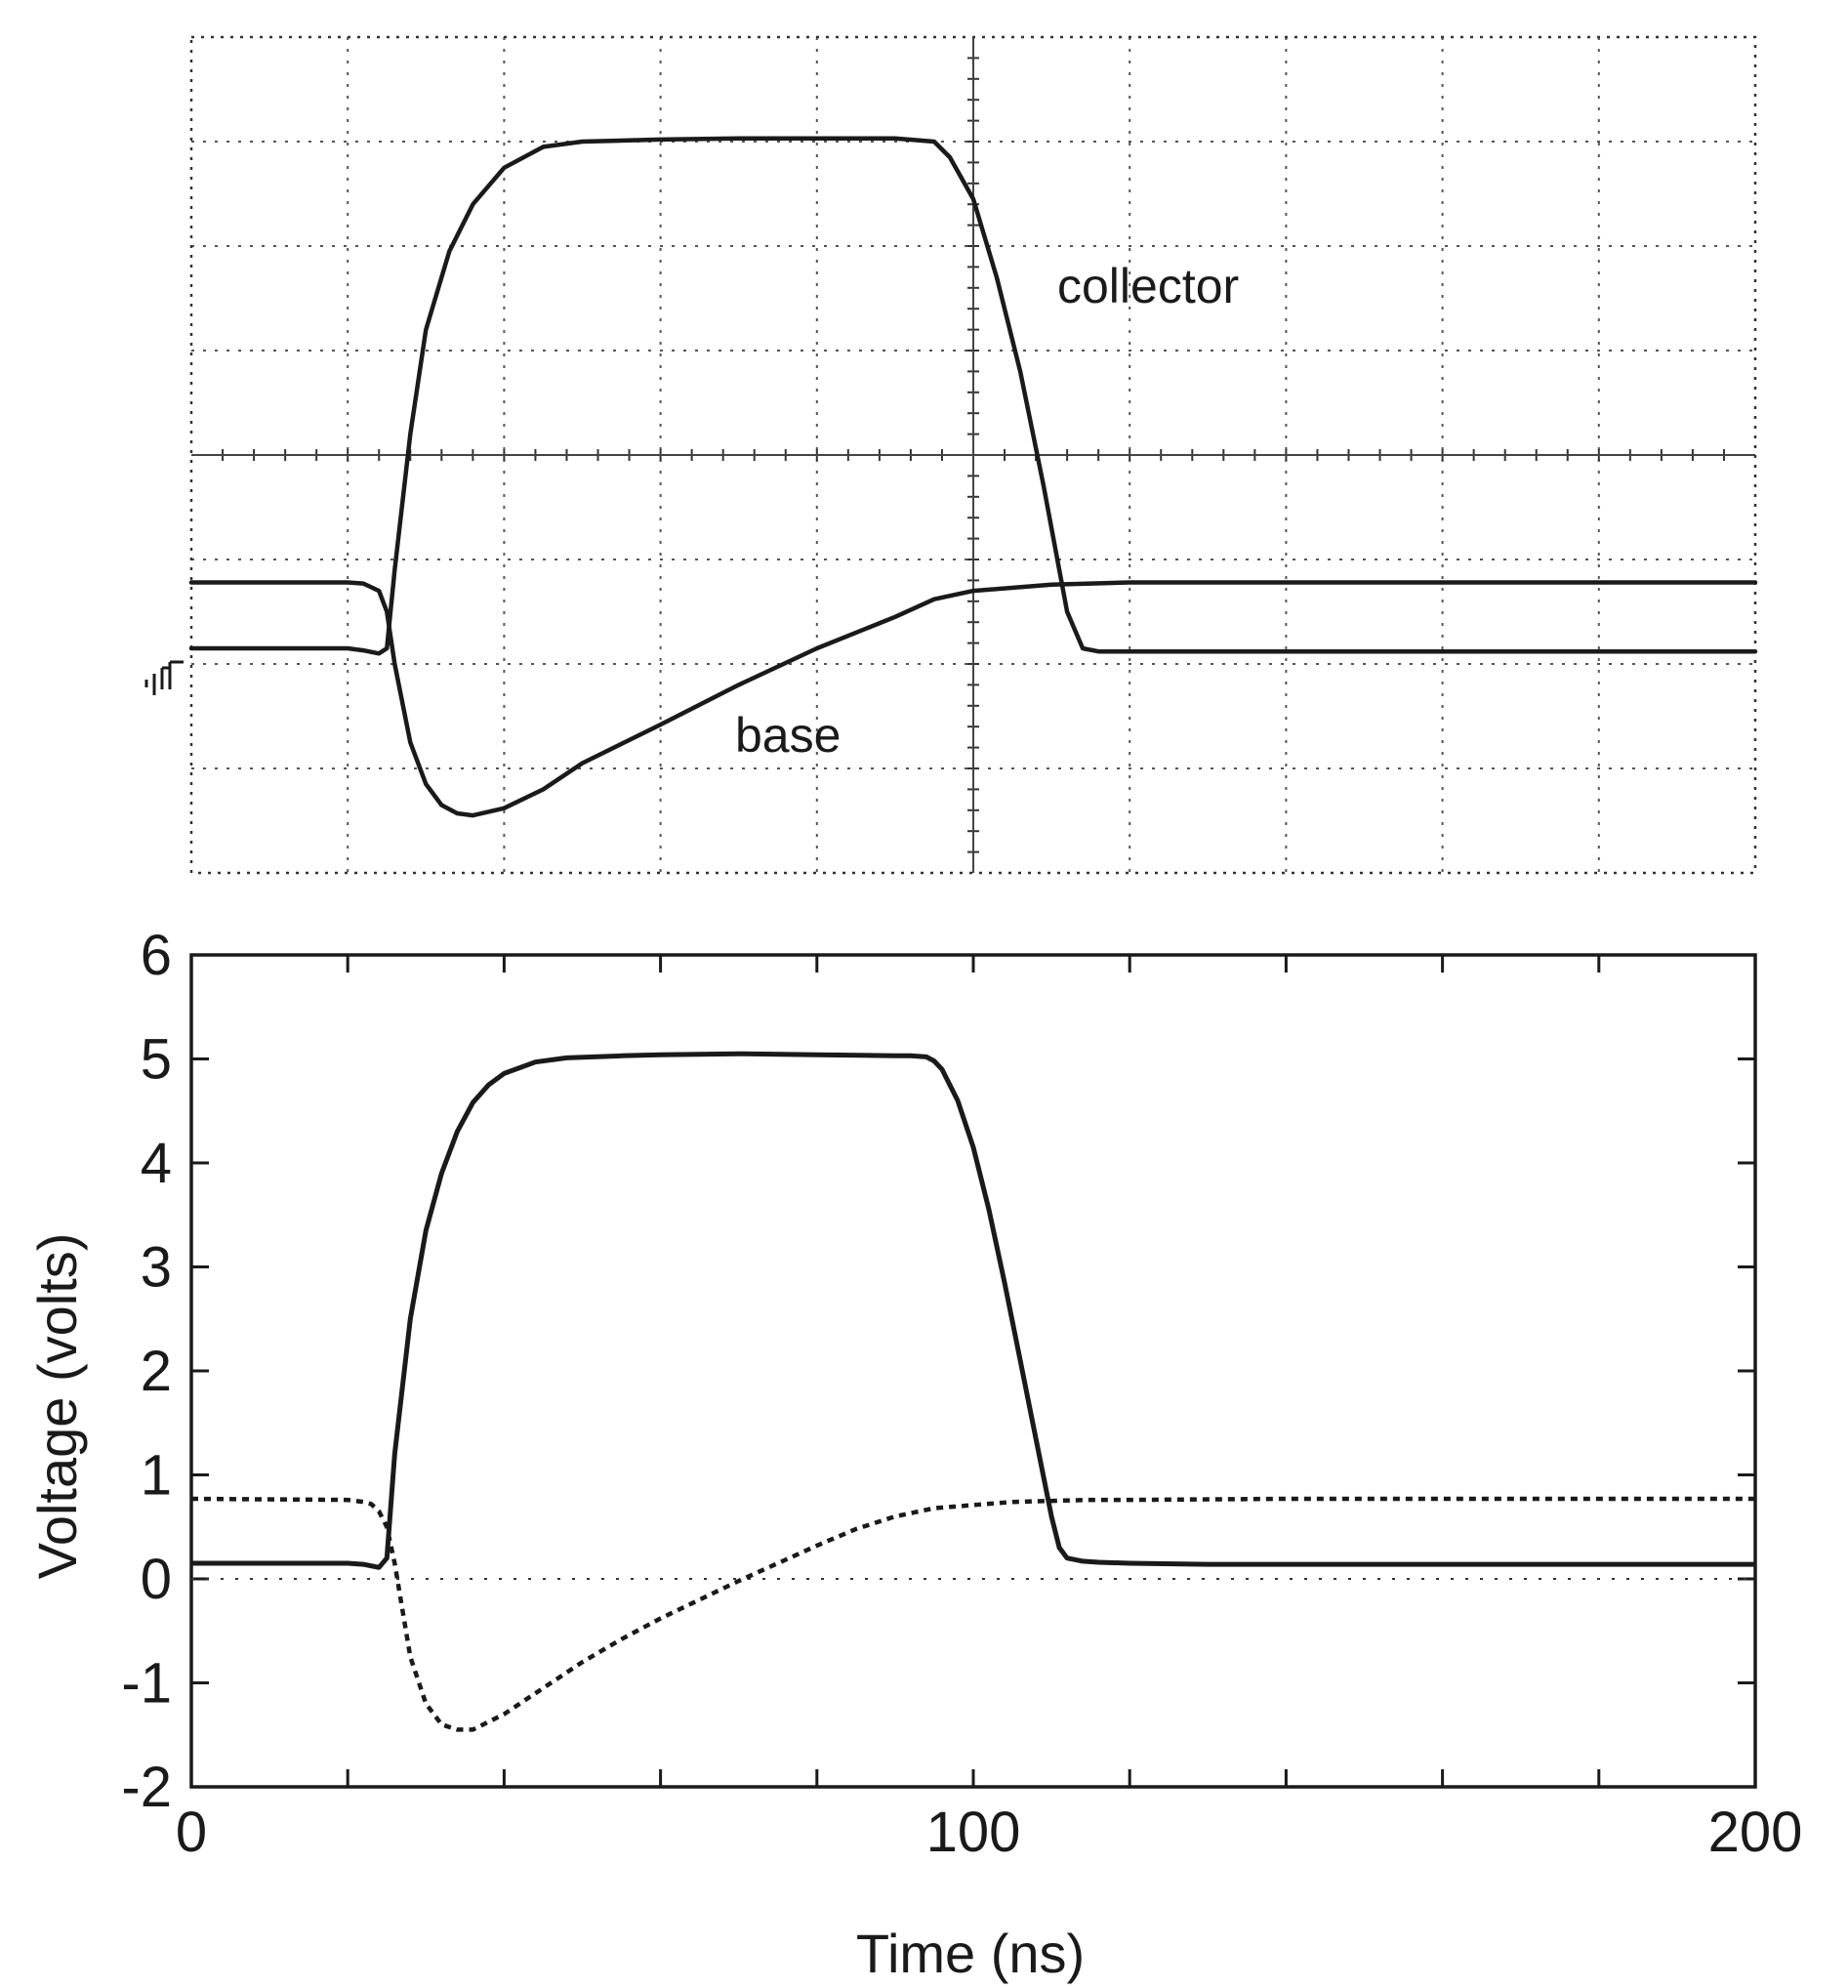  Describe the element at coordinates (146, 1787) in the screenshot. I see `y-tick-label: -2` at that location.